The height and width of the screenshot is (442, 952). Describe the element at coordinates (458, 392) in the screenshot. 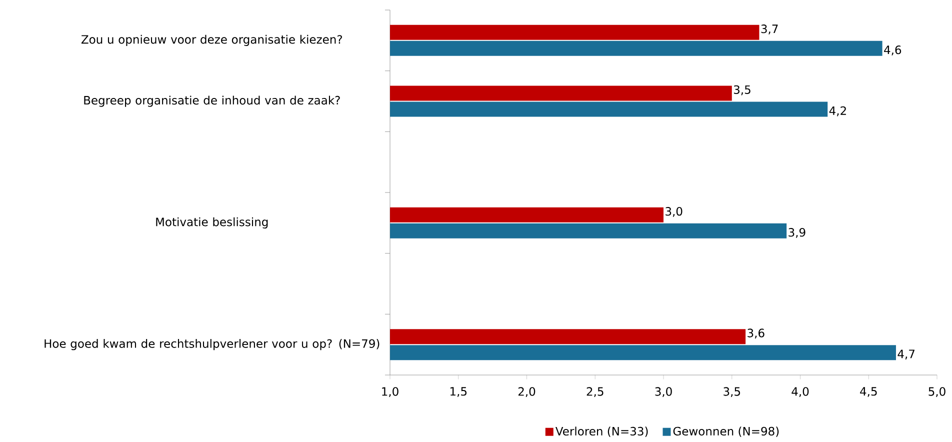

I see `x-tick-label: 1,5` at that location.